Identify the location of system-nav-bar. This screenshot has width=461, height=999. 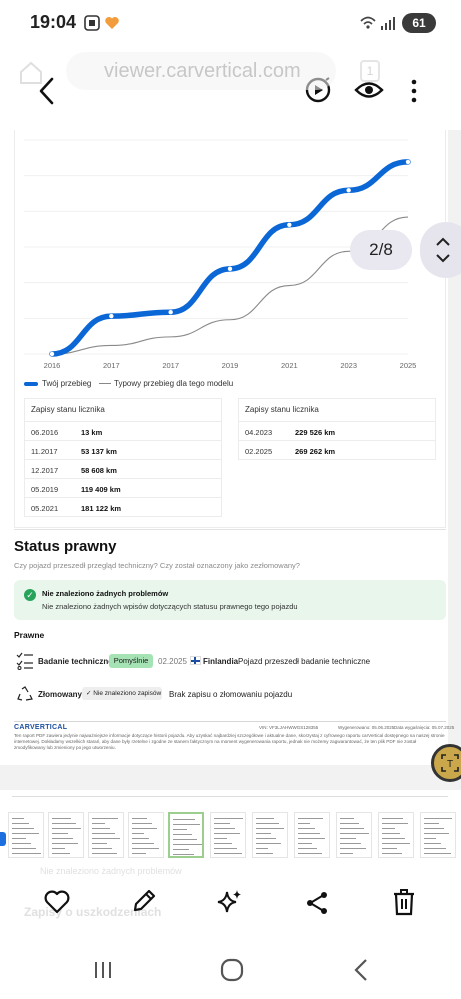
(230, 972).